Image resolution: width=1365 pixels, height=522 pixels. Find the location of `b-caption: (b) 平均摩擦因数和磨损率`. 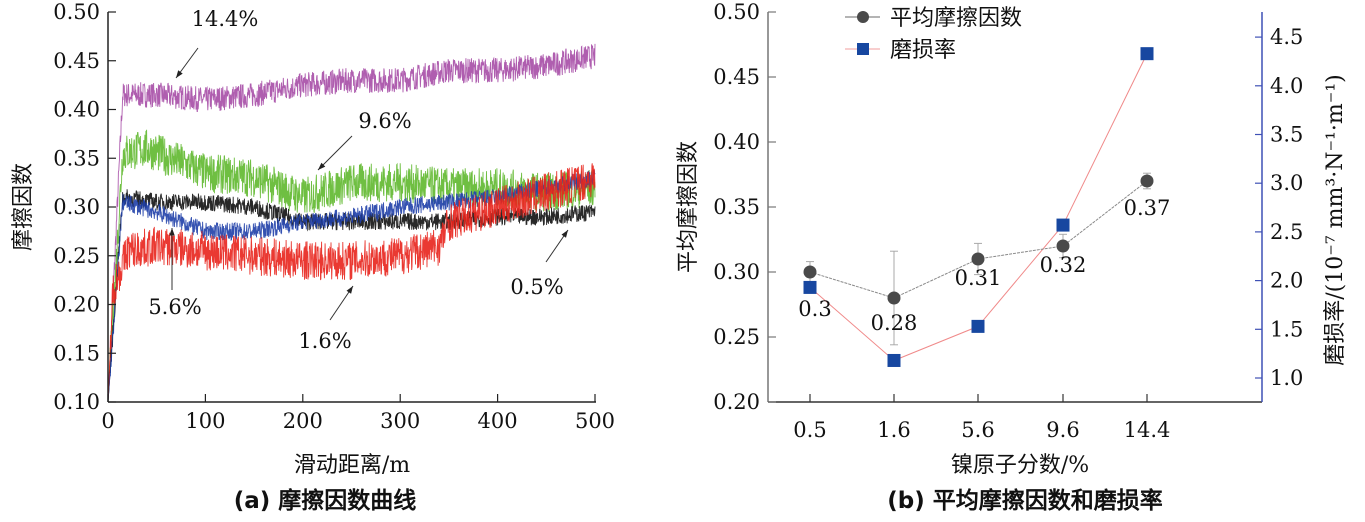

b-caption: (b) 平均摩擦因数和磨损率 is located at coordinates (1025, 500).